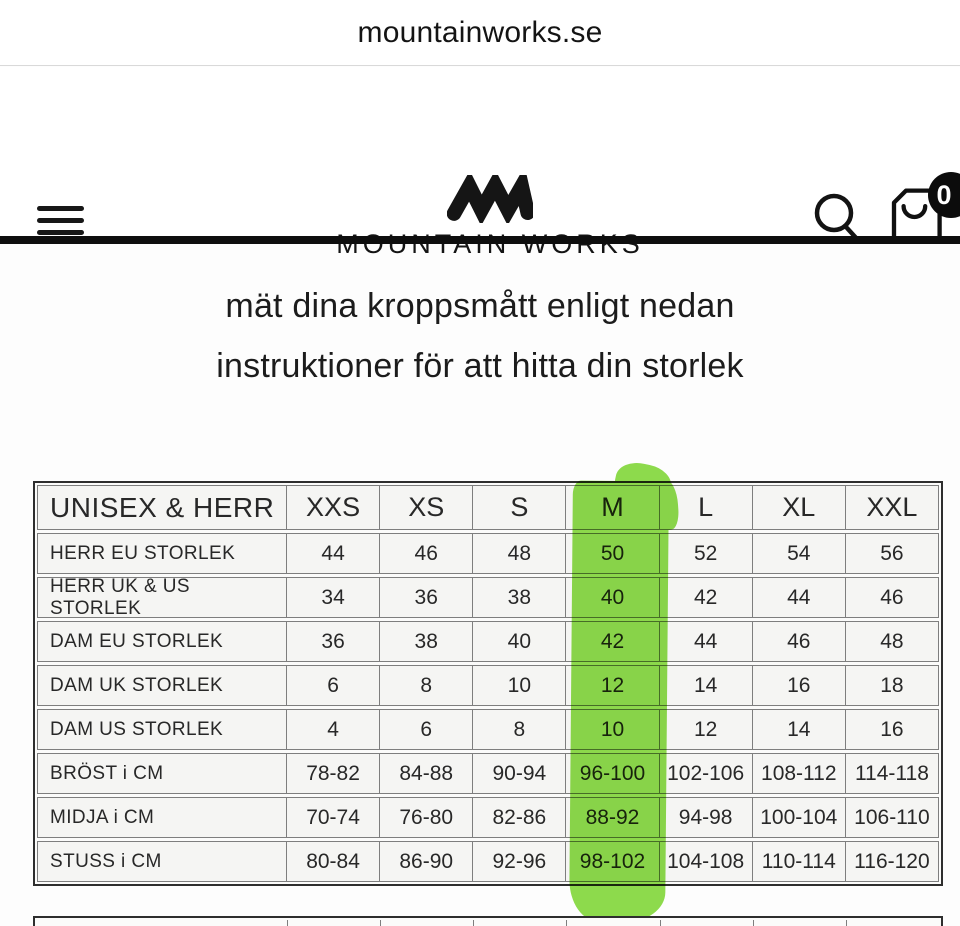  Describe the element at coordinates (520, 507) in the screenshot. I see `size-column-header: S` at that location.